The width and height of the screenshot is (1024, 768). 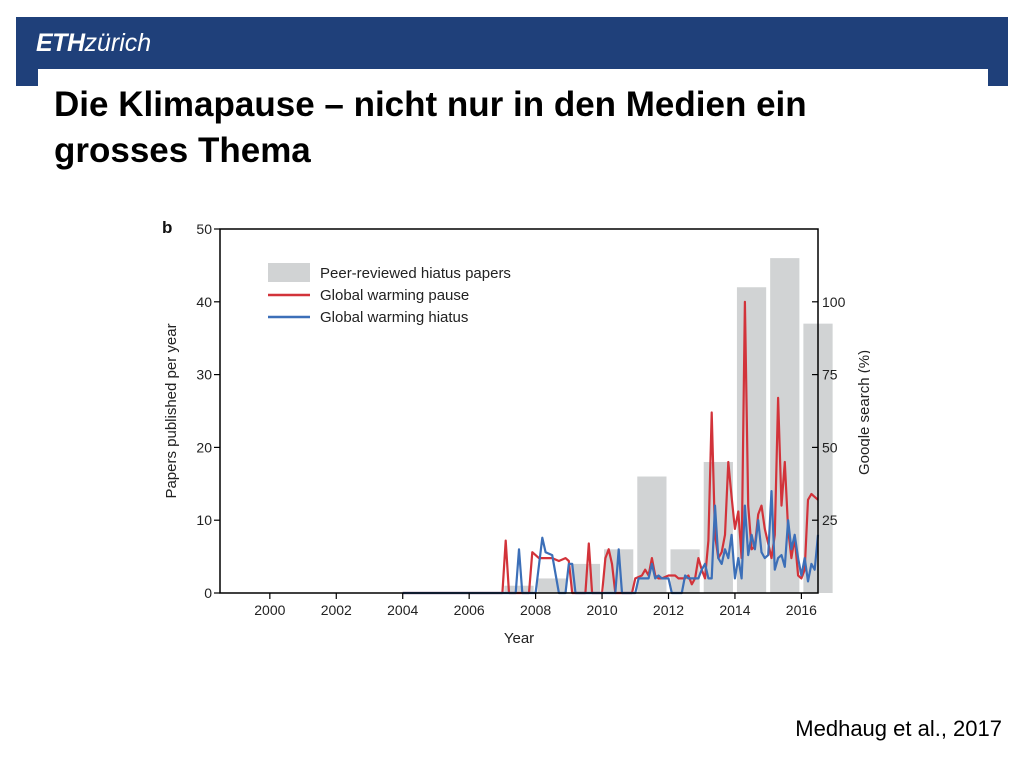 What do you see at coordinates (535, 610) in the screenshot?
I see `x-tick-label-2008: 2008` at bounding box center [535, 610].